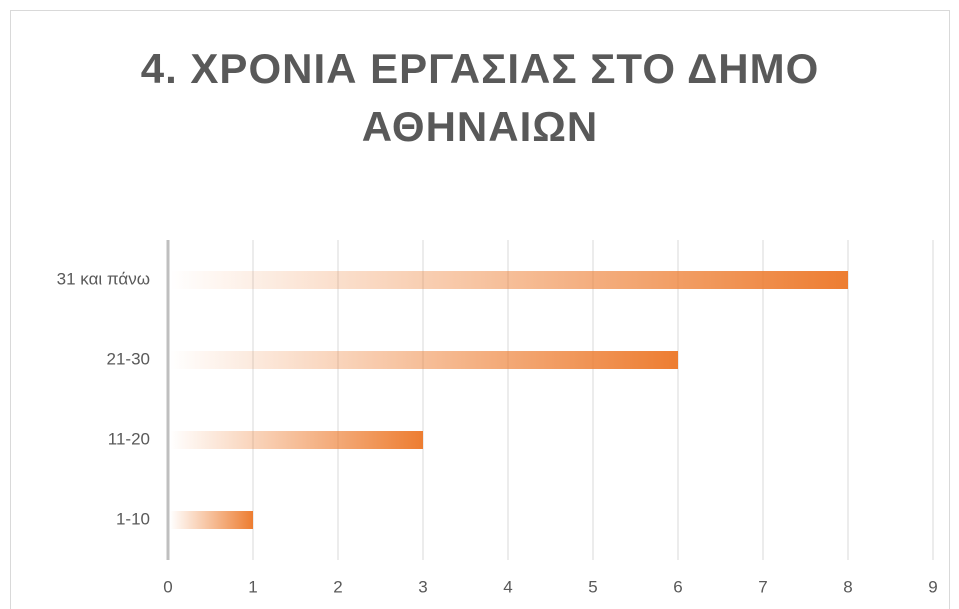  What do you see at coordinates (167, 586) in the screenshot?
I see `x-tick-label: 0` at bounding box center [167, 586].